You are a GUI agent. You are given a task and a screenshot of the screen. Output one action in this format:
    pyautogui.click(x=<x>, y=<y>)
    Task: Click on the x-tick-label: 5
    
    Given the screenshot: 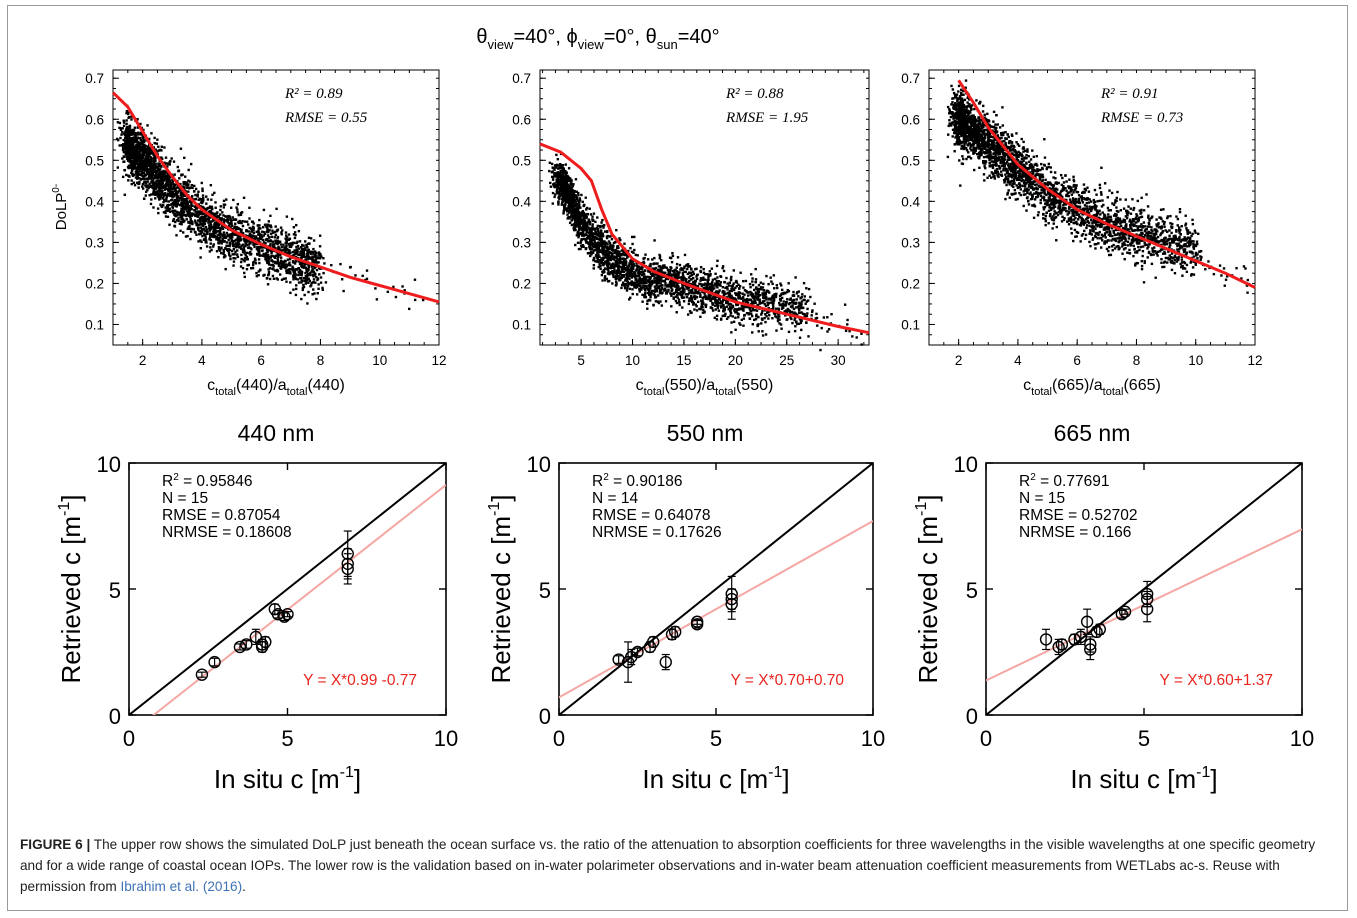 What is the action you would take?
    pyautogui.click(x=581, y=360)
    